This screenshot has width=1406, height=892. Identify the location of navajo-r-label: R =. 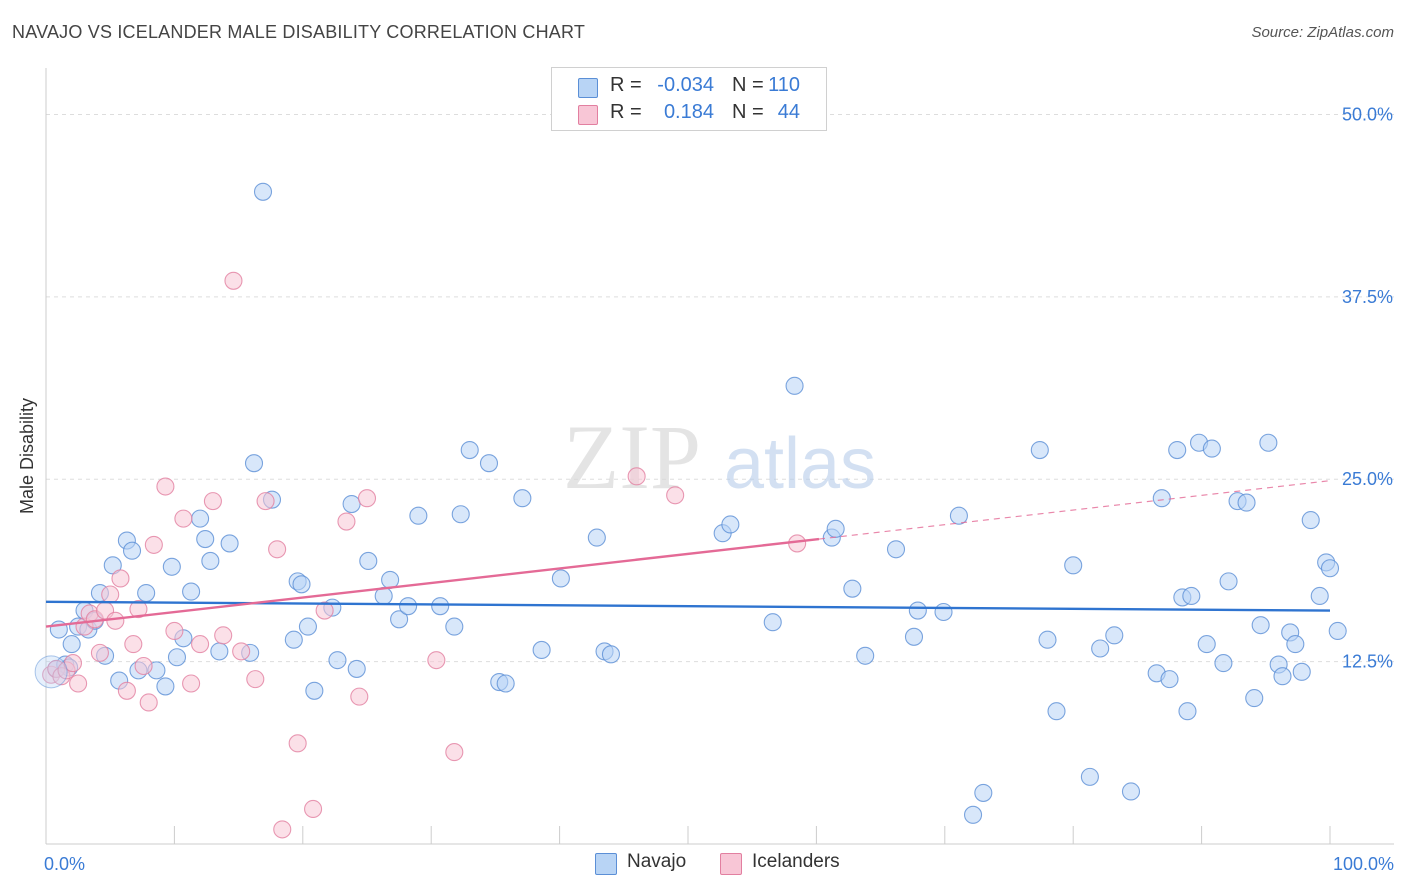
(626, 85).